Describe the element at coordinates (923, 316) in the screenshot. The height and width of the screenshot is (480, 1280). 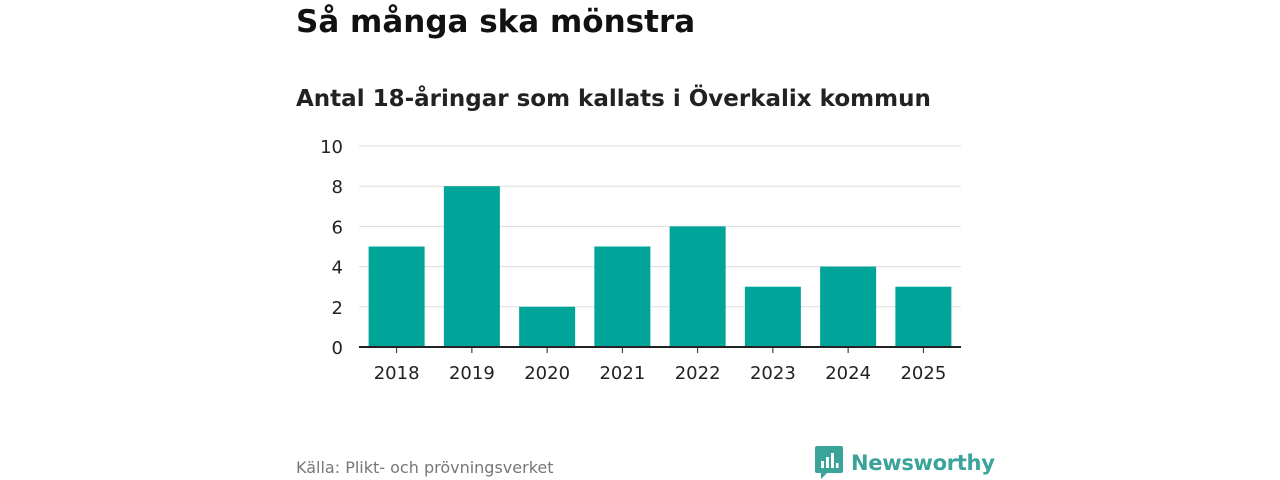
I see `bar-2025` at that location.